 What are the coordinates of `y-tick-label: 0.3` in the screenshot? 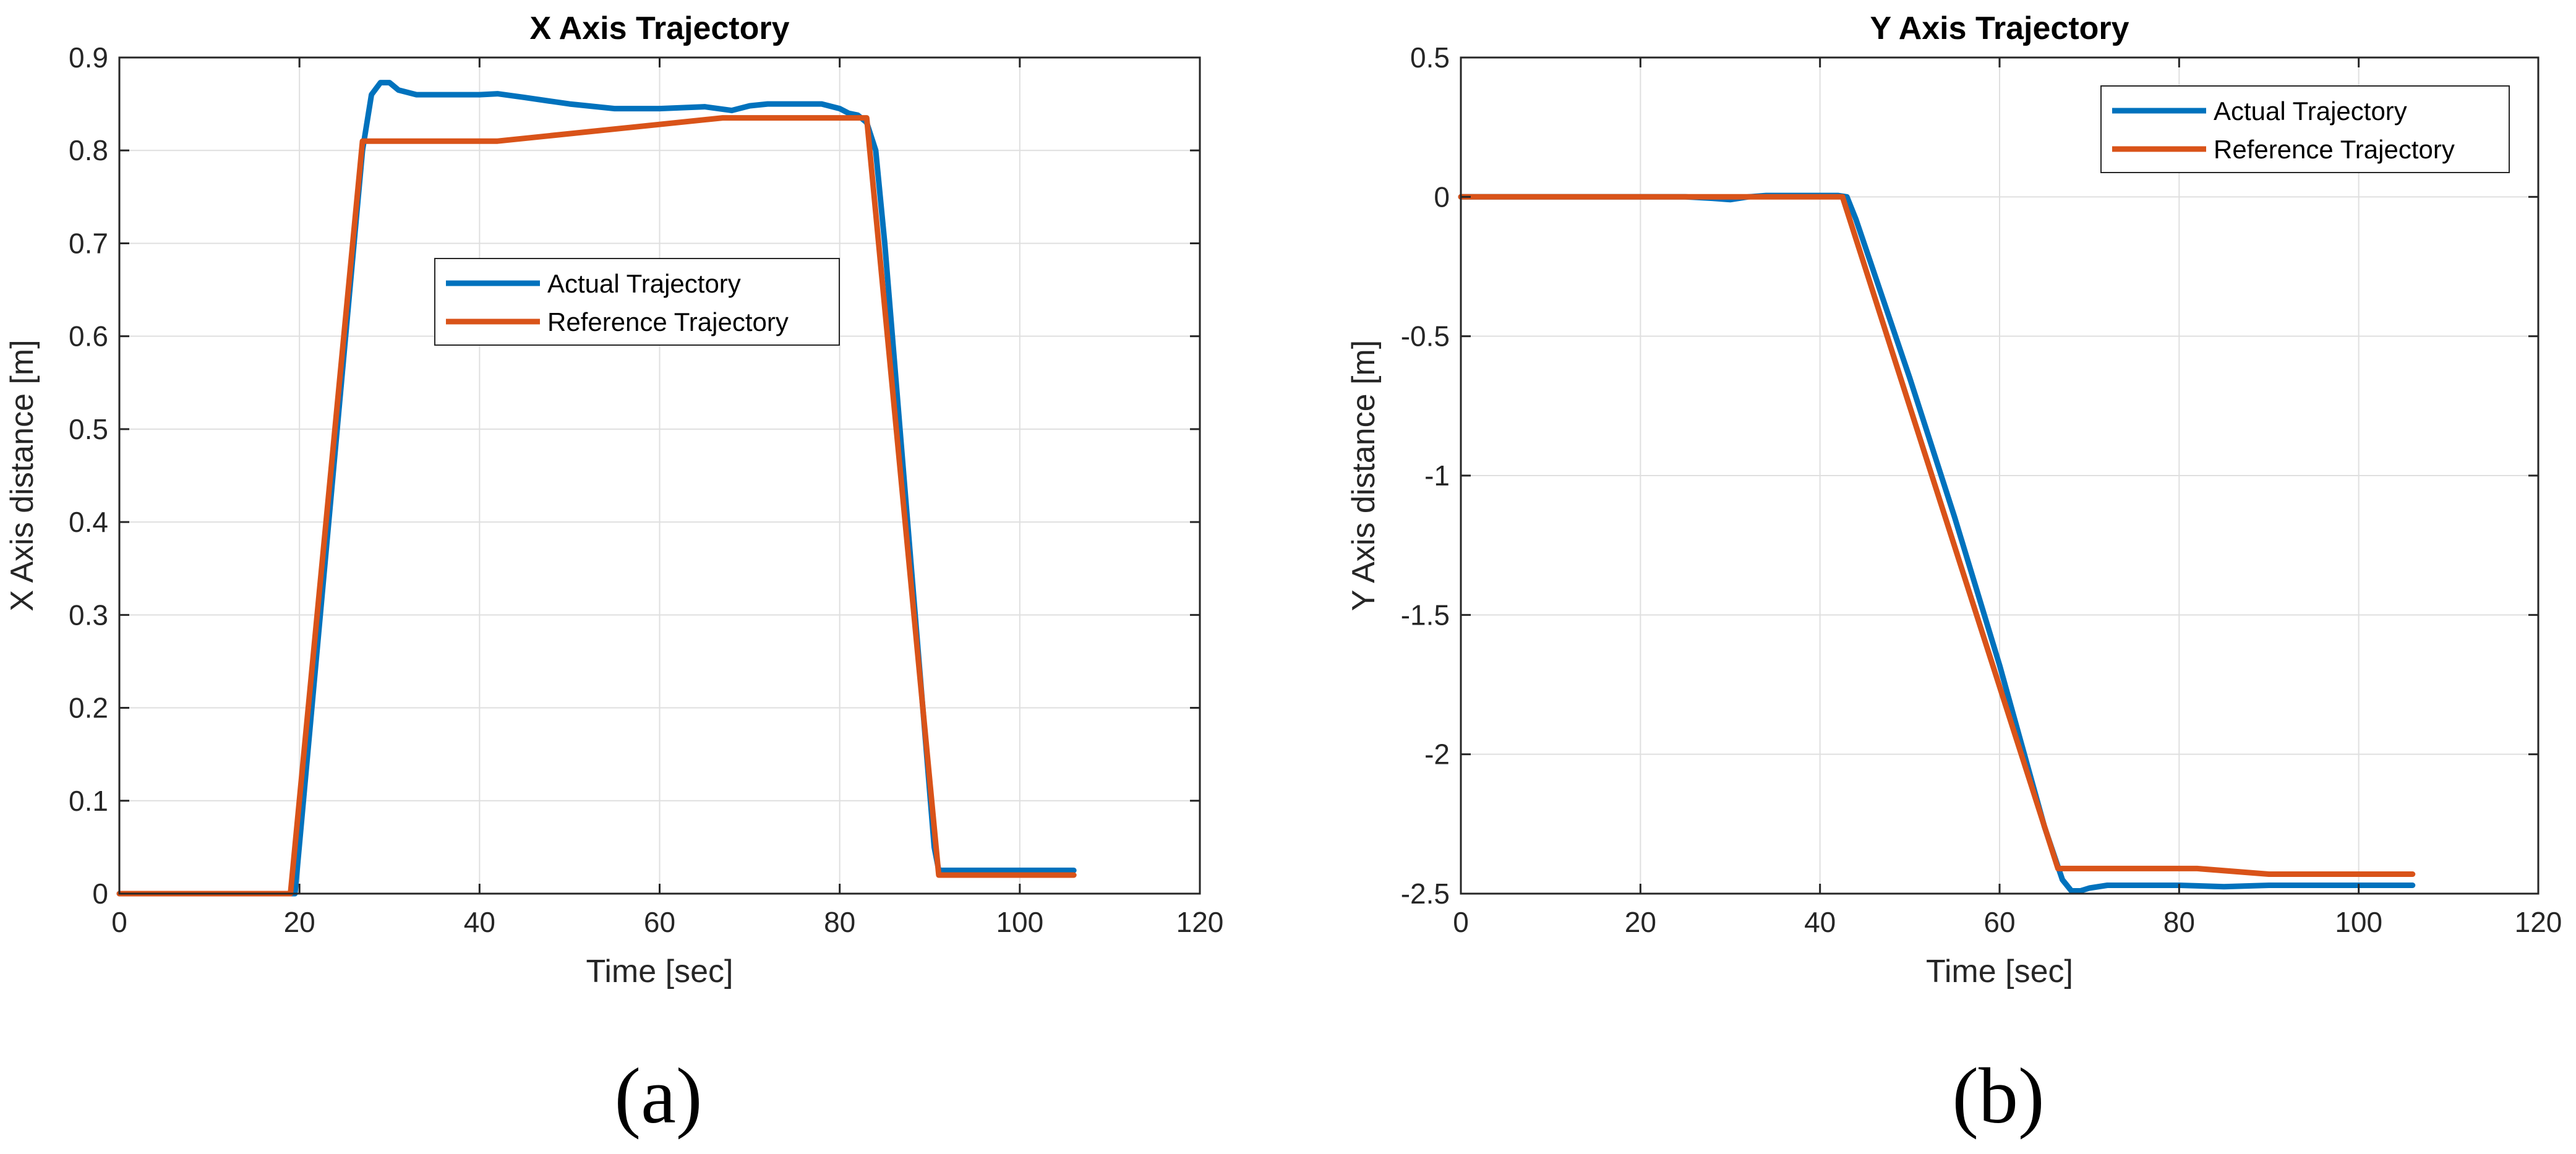 It's located at (88, 615).